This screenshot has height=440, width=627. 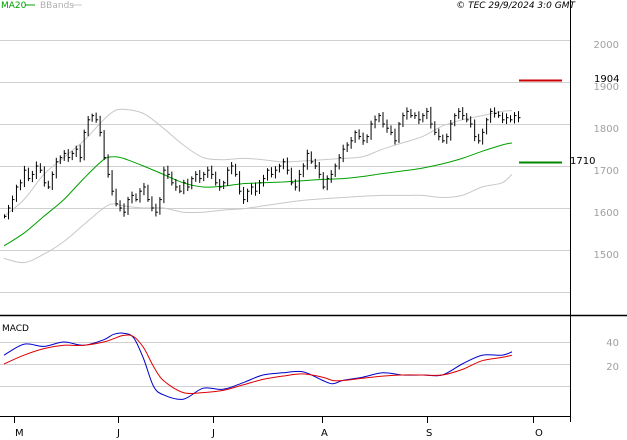 What do you see at coordinates (516, 6) in the screenshot?
I see `timestamp-label: © TEC 29/9/2024 3:0 GMT` at bounding box center [516, 6].